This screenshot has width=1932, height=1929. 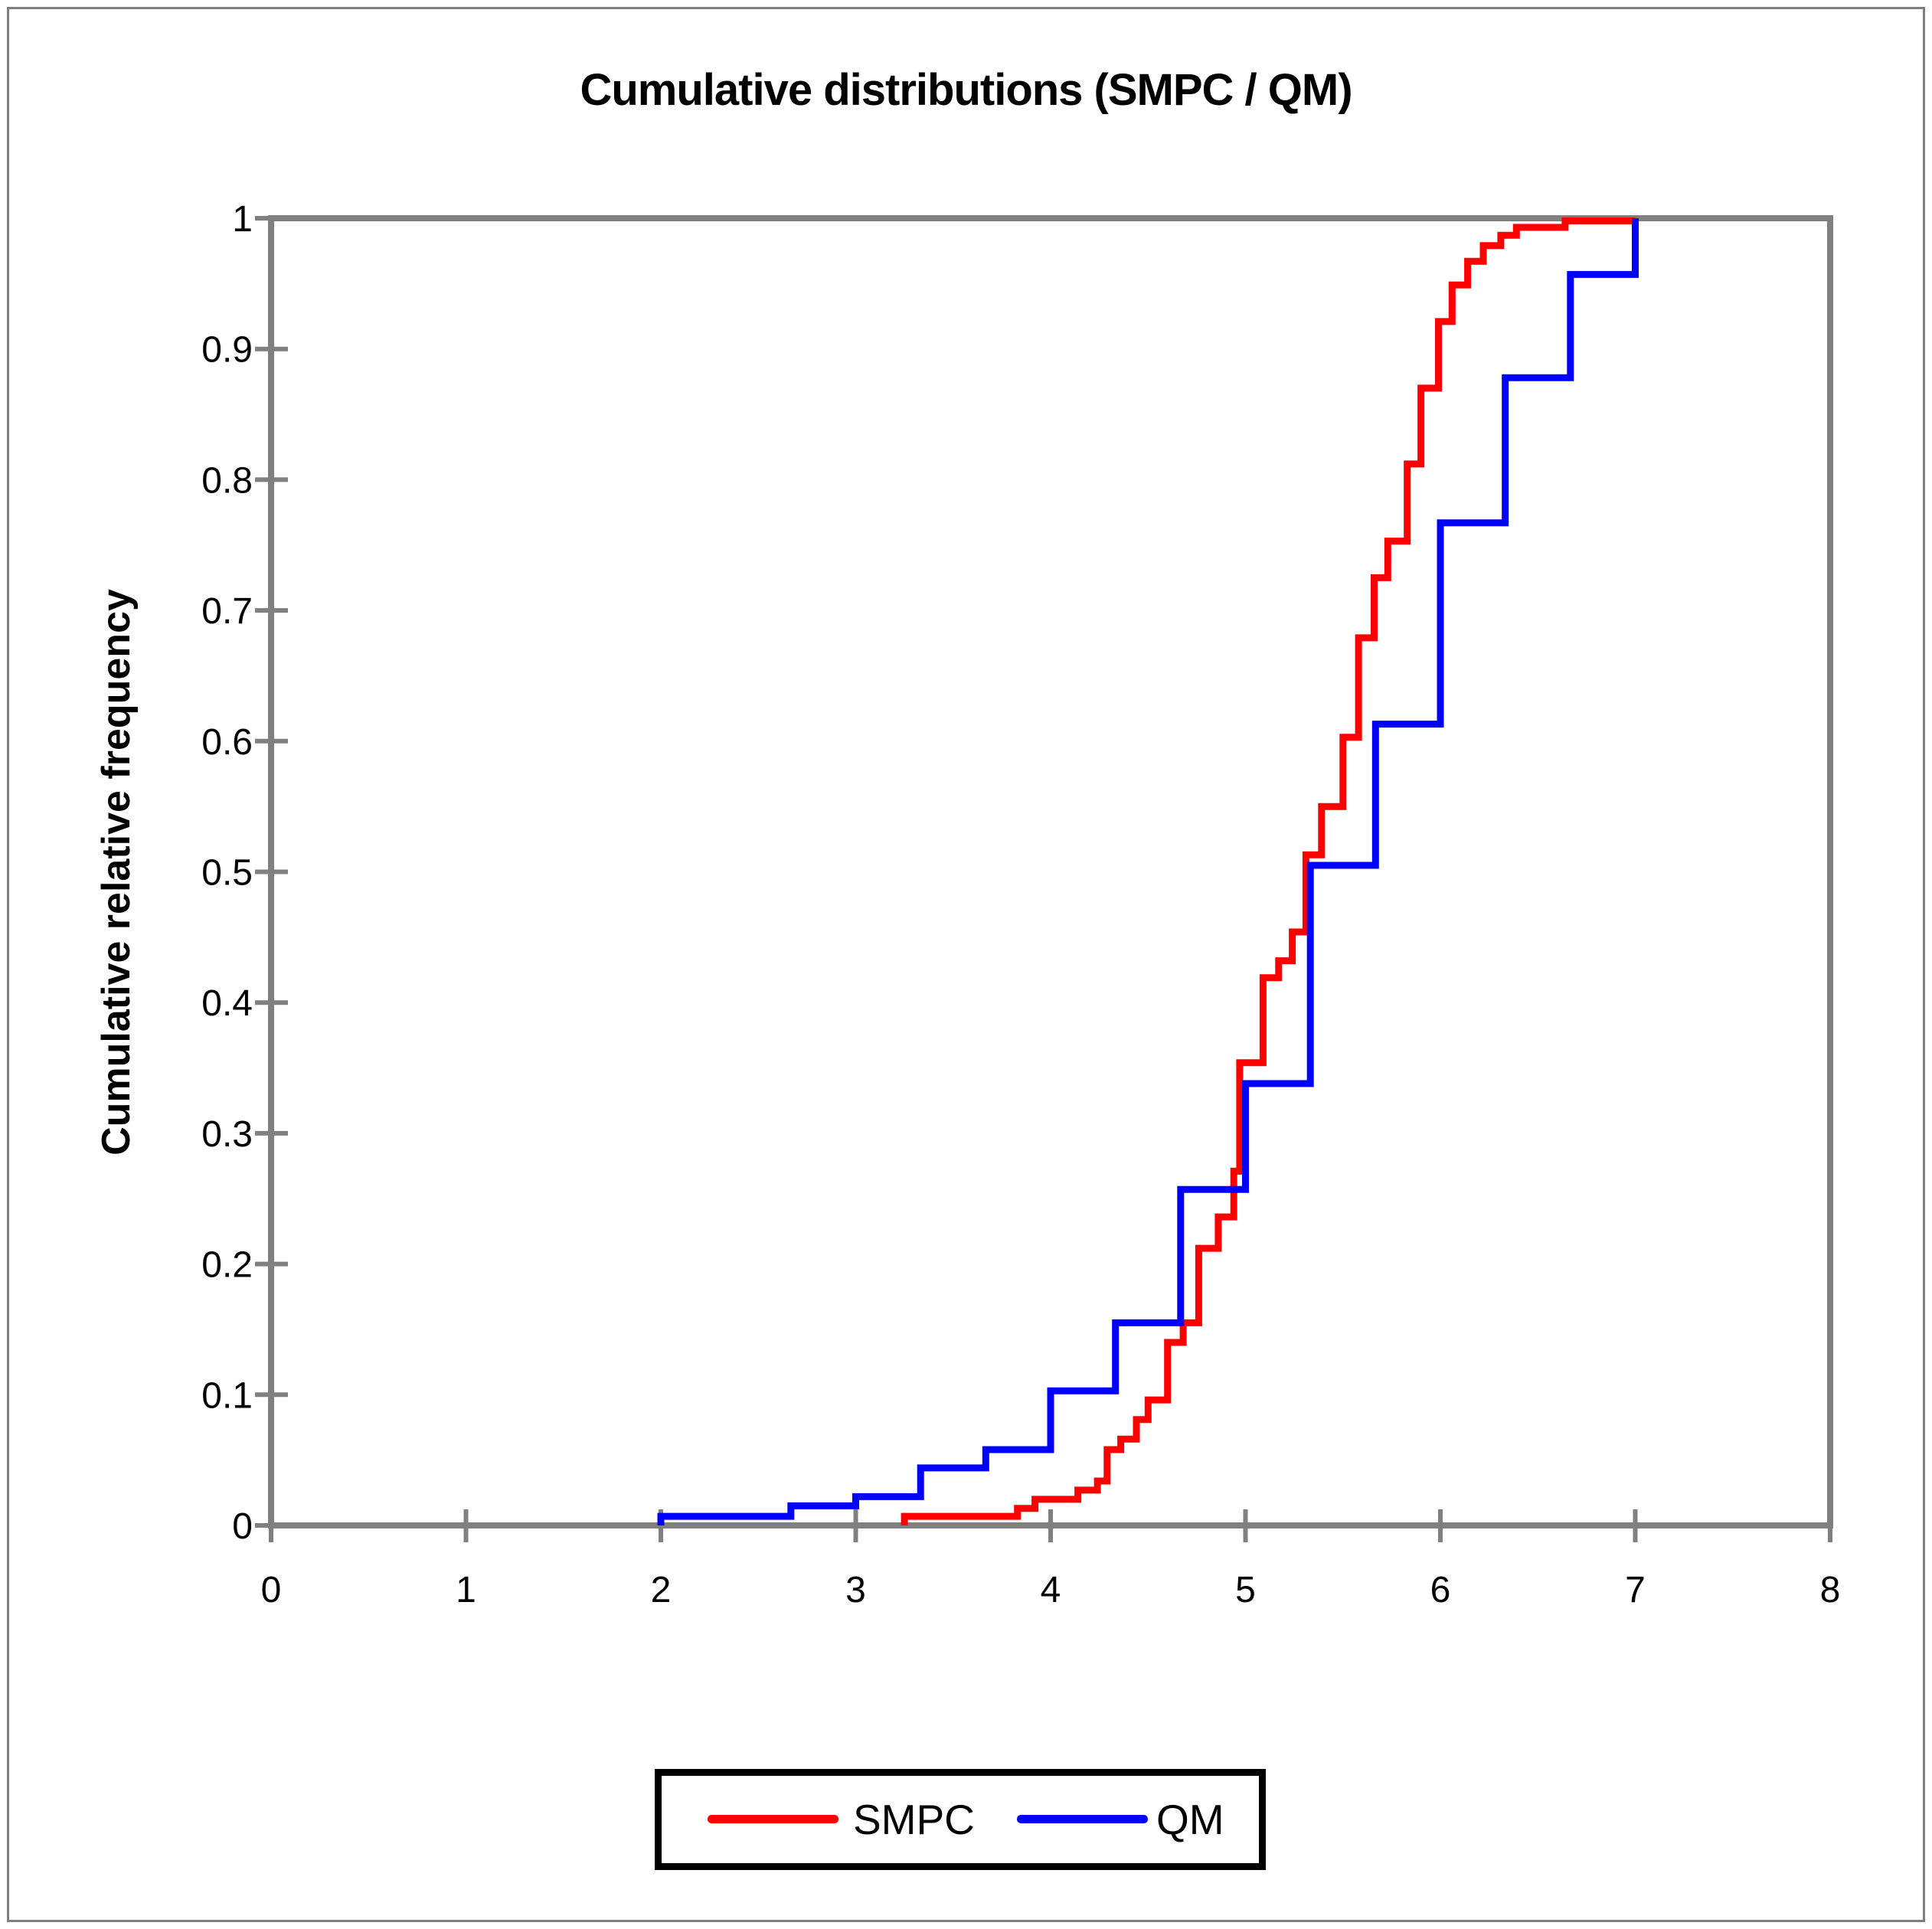 What do you see at coordinates (227, 873) in the screenshot?
I see `y-tick-label: 0.5` at bounding box center [227, 873].